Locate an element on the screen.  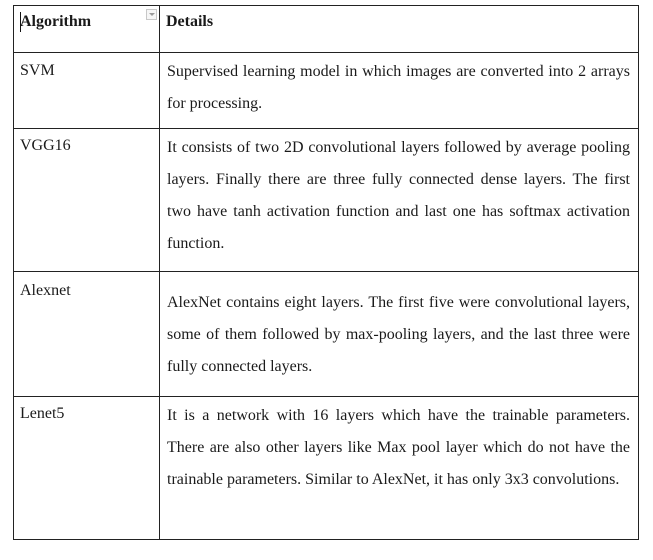
algorithm-name: VGG16 is located at coordinates (45, 145).